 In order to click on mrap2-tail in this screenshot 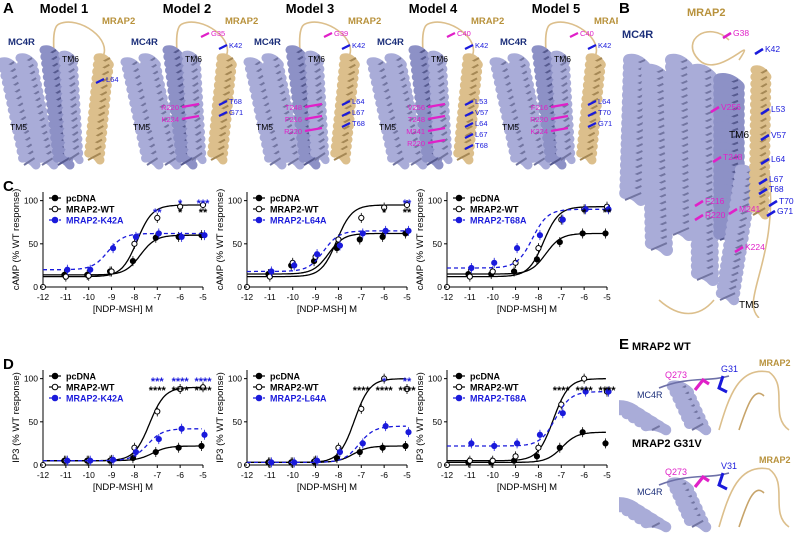, I will do `click(686, 307)`.